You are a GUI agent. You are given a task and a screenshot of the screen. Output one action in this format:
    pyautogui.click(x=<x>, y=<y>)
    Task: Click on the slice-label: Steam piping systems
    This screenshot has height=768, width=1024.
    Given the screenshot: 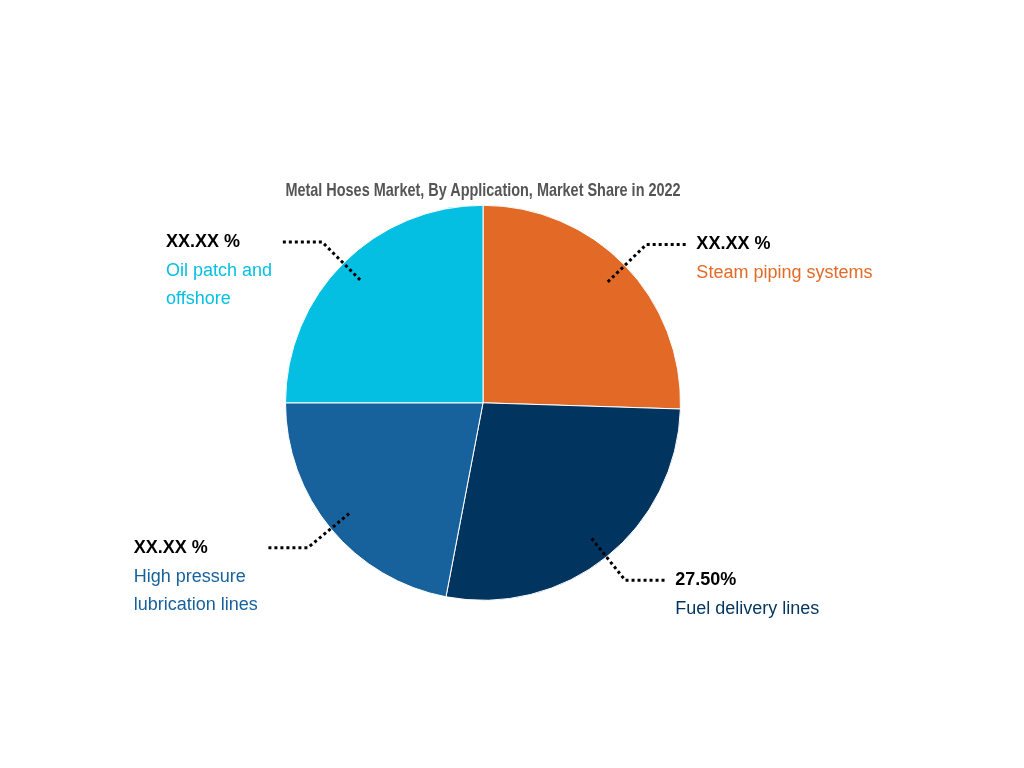 What is the action you would take?
    pyautogui.click(x=784, y=272)
    